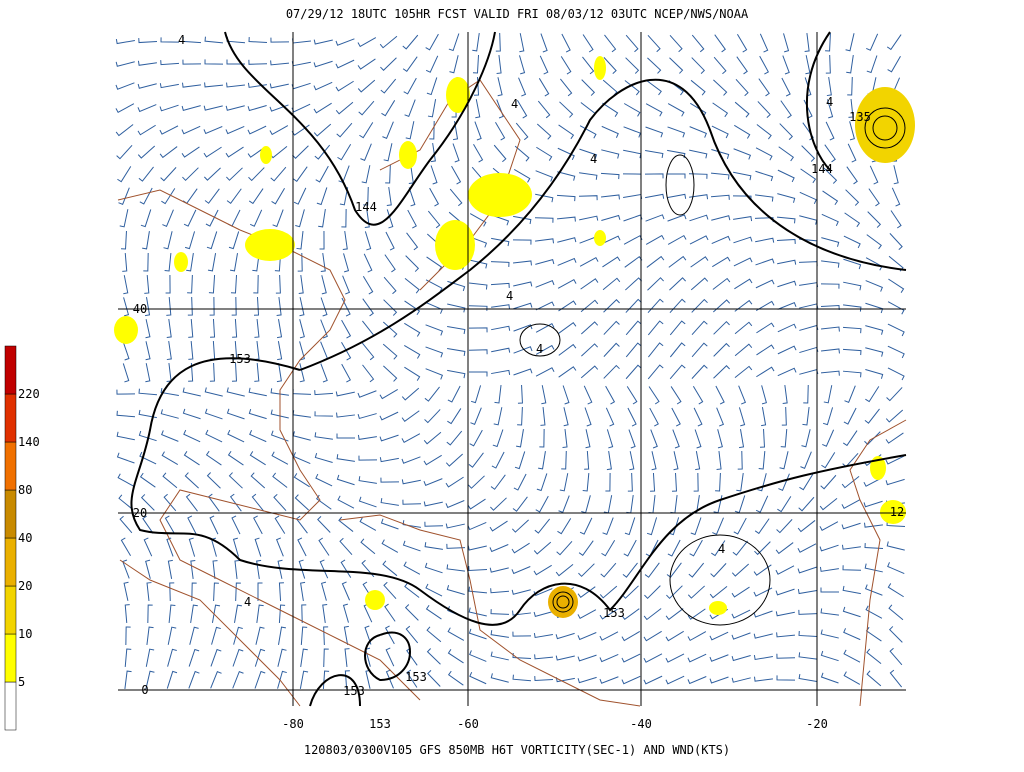 Image resolution: width=1024 pixels, height=772 pixels. What do you see at coordinates (140, 309) in the screenshot?
I see `lat-label: 40` at bounding box center [140, 309].